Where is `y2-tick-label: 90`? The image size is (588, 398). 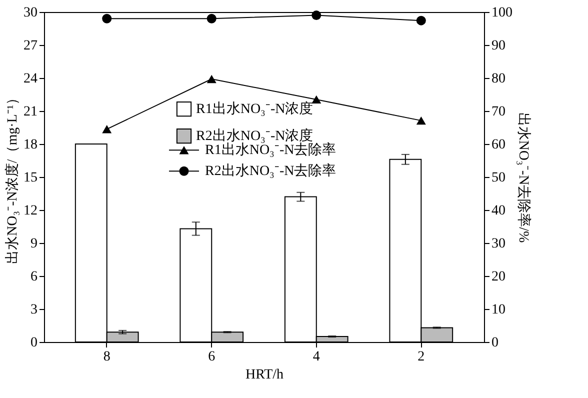
y2-tick-label: 90 is located at coordinates (499, 46).